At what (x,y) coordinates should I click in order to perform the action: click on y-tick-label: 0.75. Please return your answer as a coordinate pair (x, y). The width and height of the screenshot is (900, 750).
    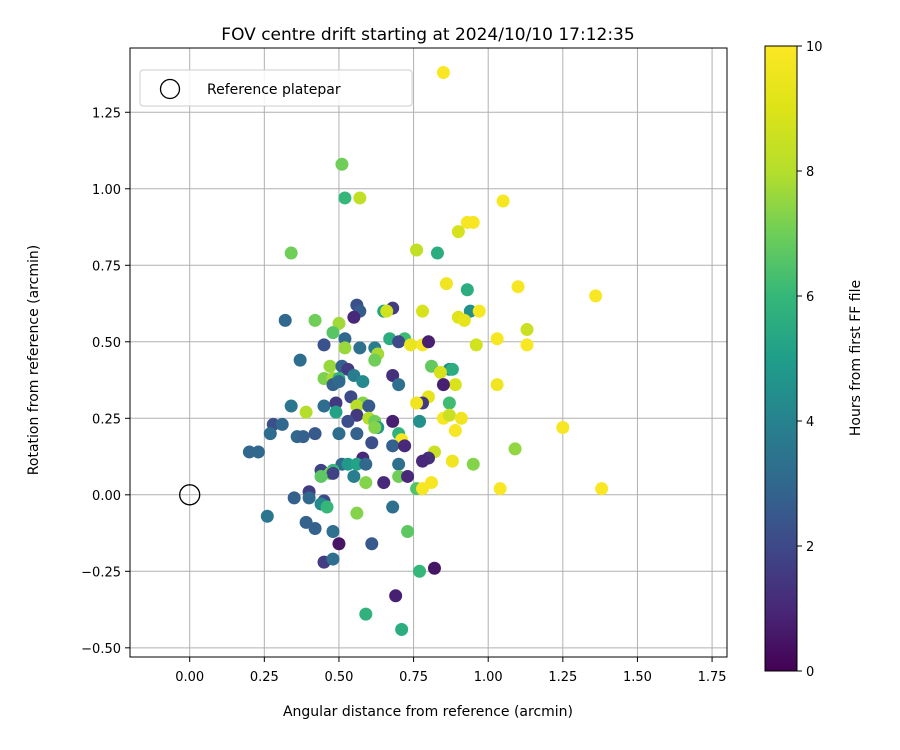
    Looking at the image, I should click on (106, 266).